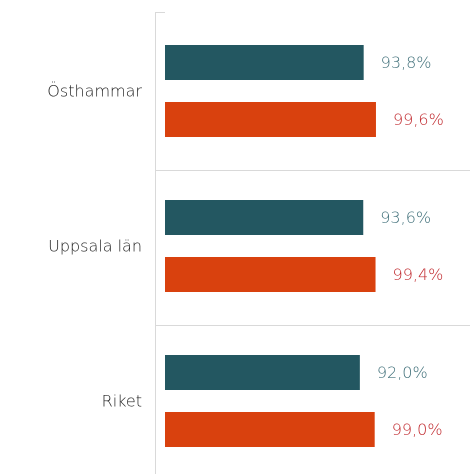  I want to click on category-label: Uppsala län, so click(95, 246).